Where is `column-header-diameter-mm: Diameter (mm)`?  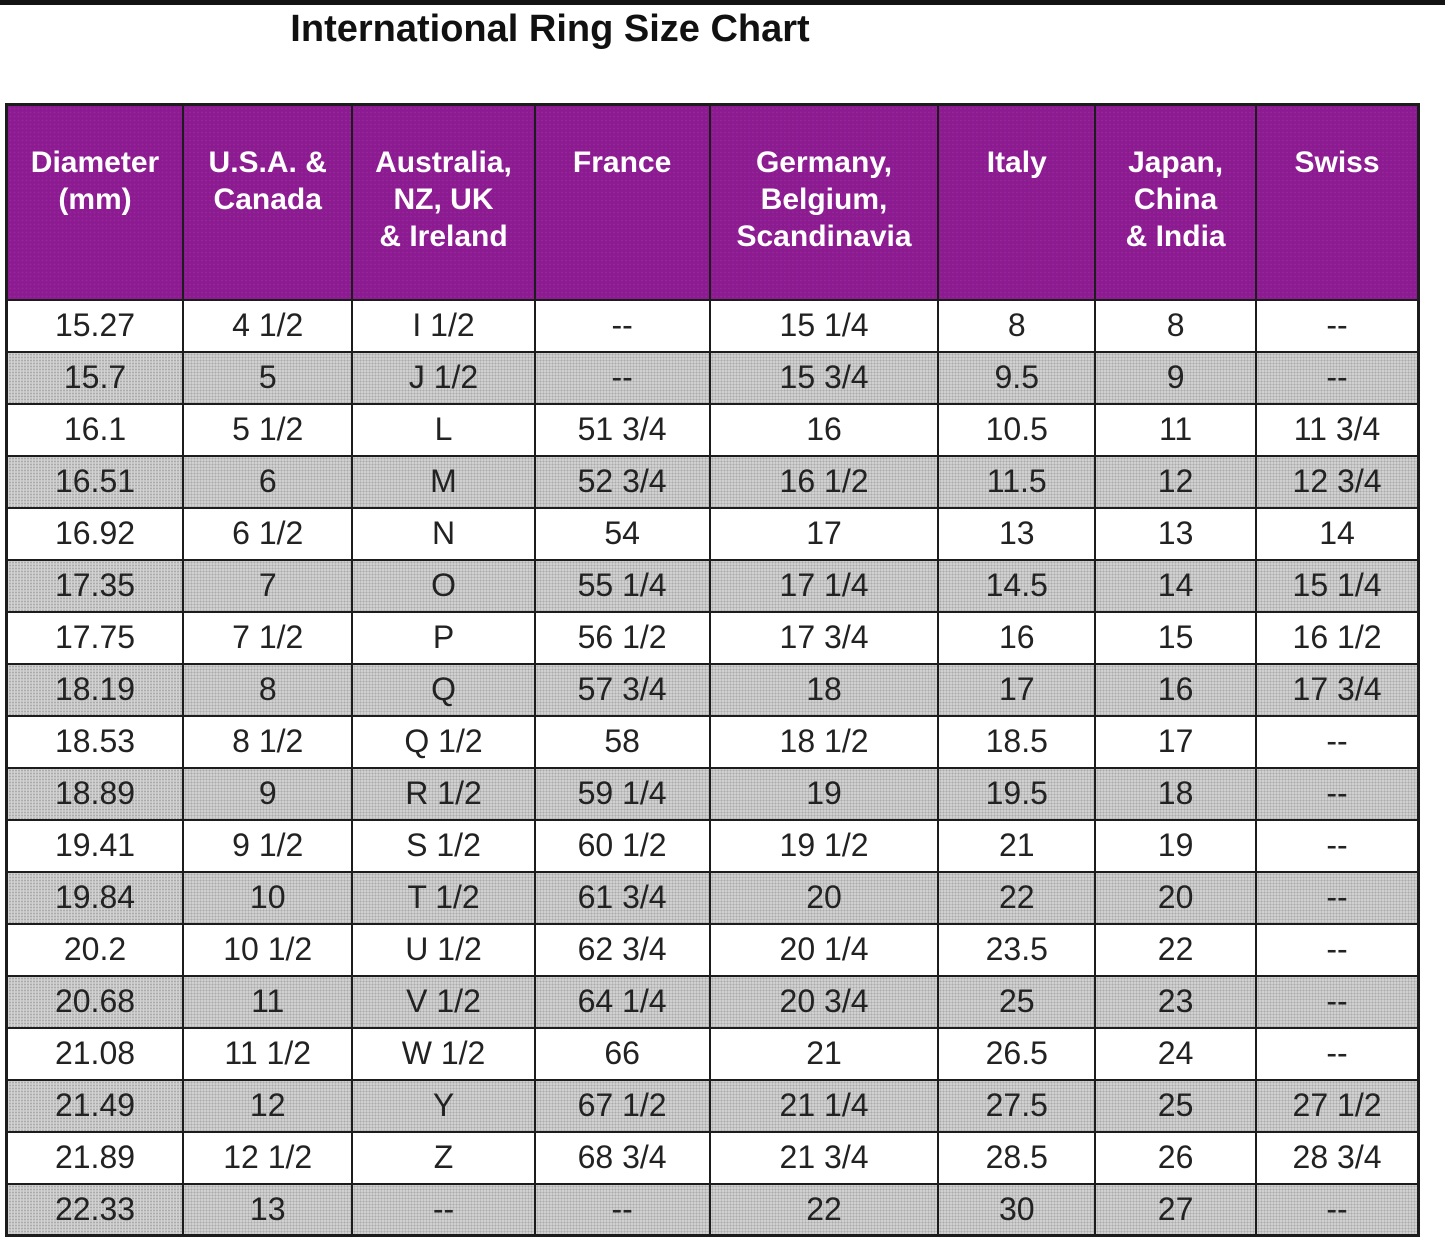 column-header-diameter-mm: Diameter (mm) is located at coordinates (94, 202).